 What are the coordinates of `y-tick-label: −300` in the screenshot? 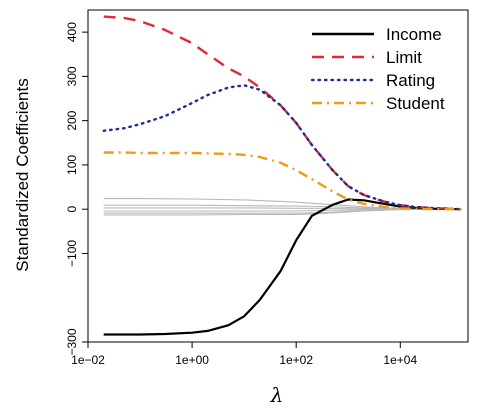 It's located at (72, 341).